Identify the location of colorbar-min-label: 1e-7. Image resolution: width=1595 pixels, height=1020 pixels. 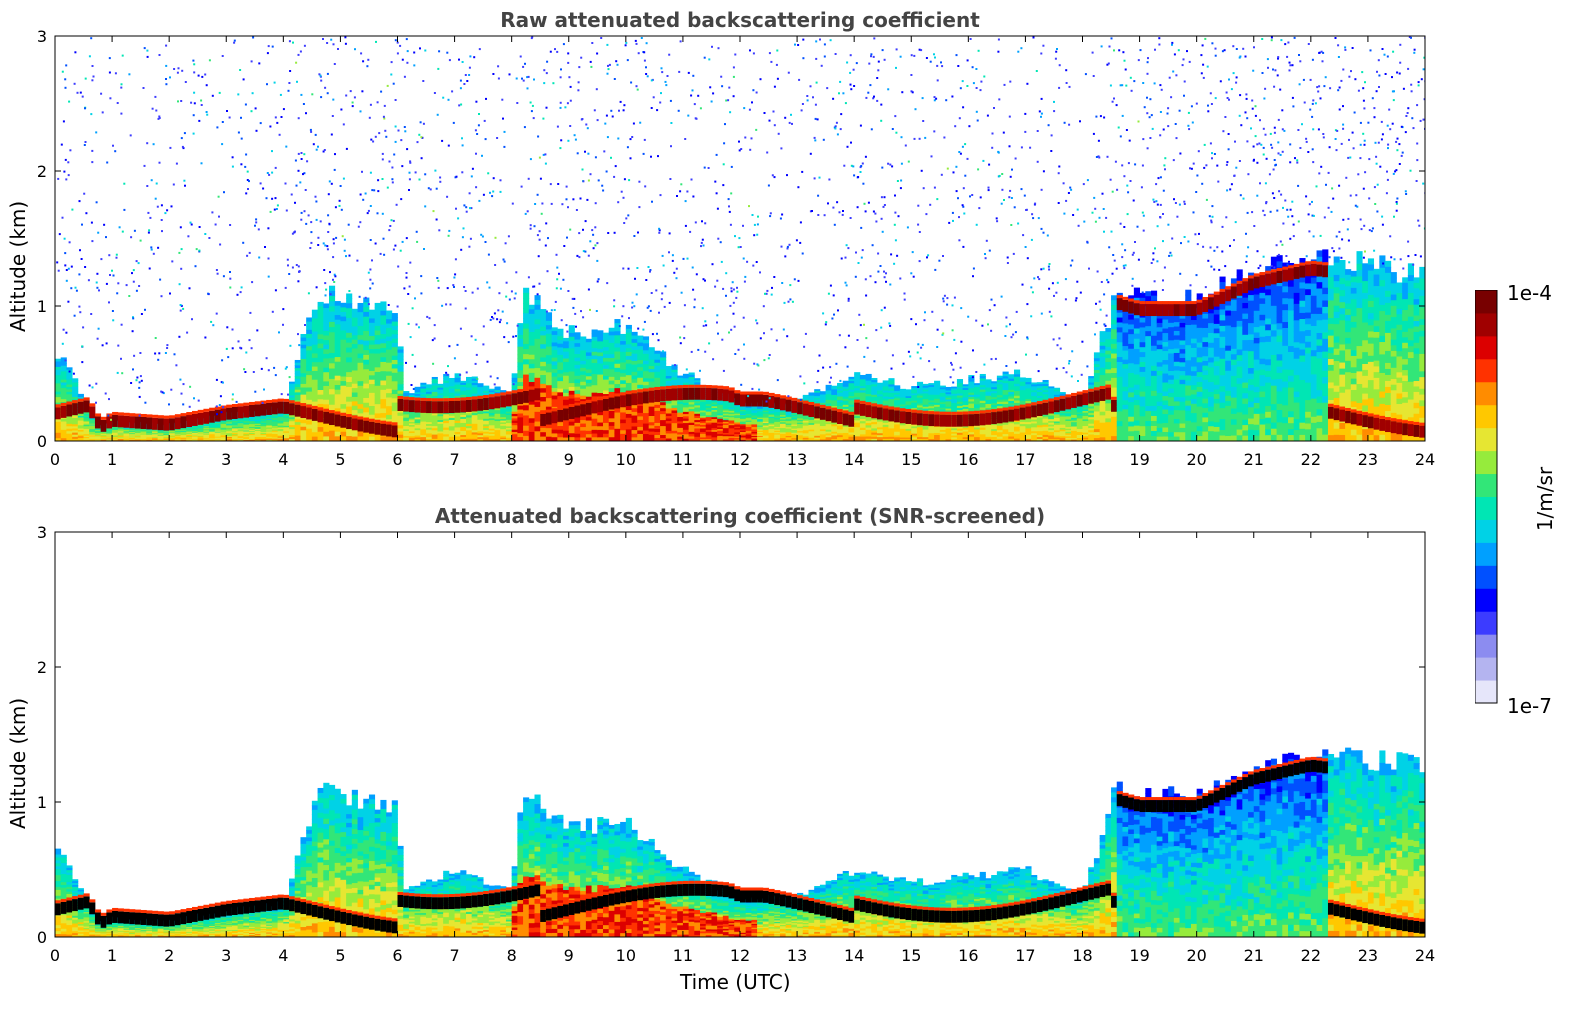
(1529, 706).